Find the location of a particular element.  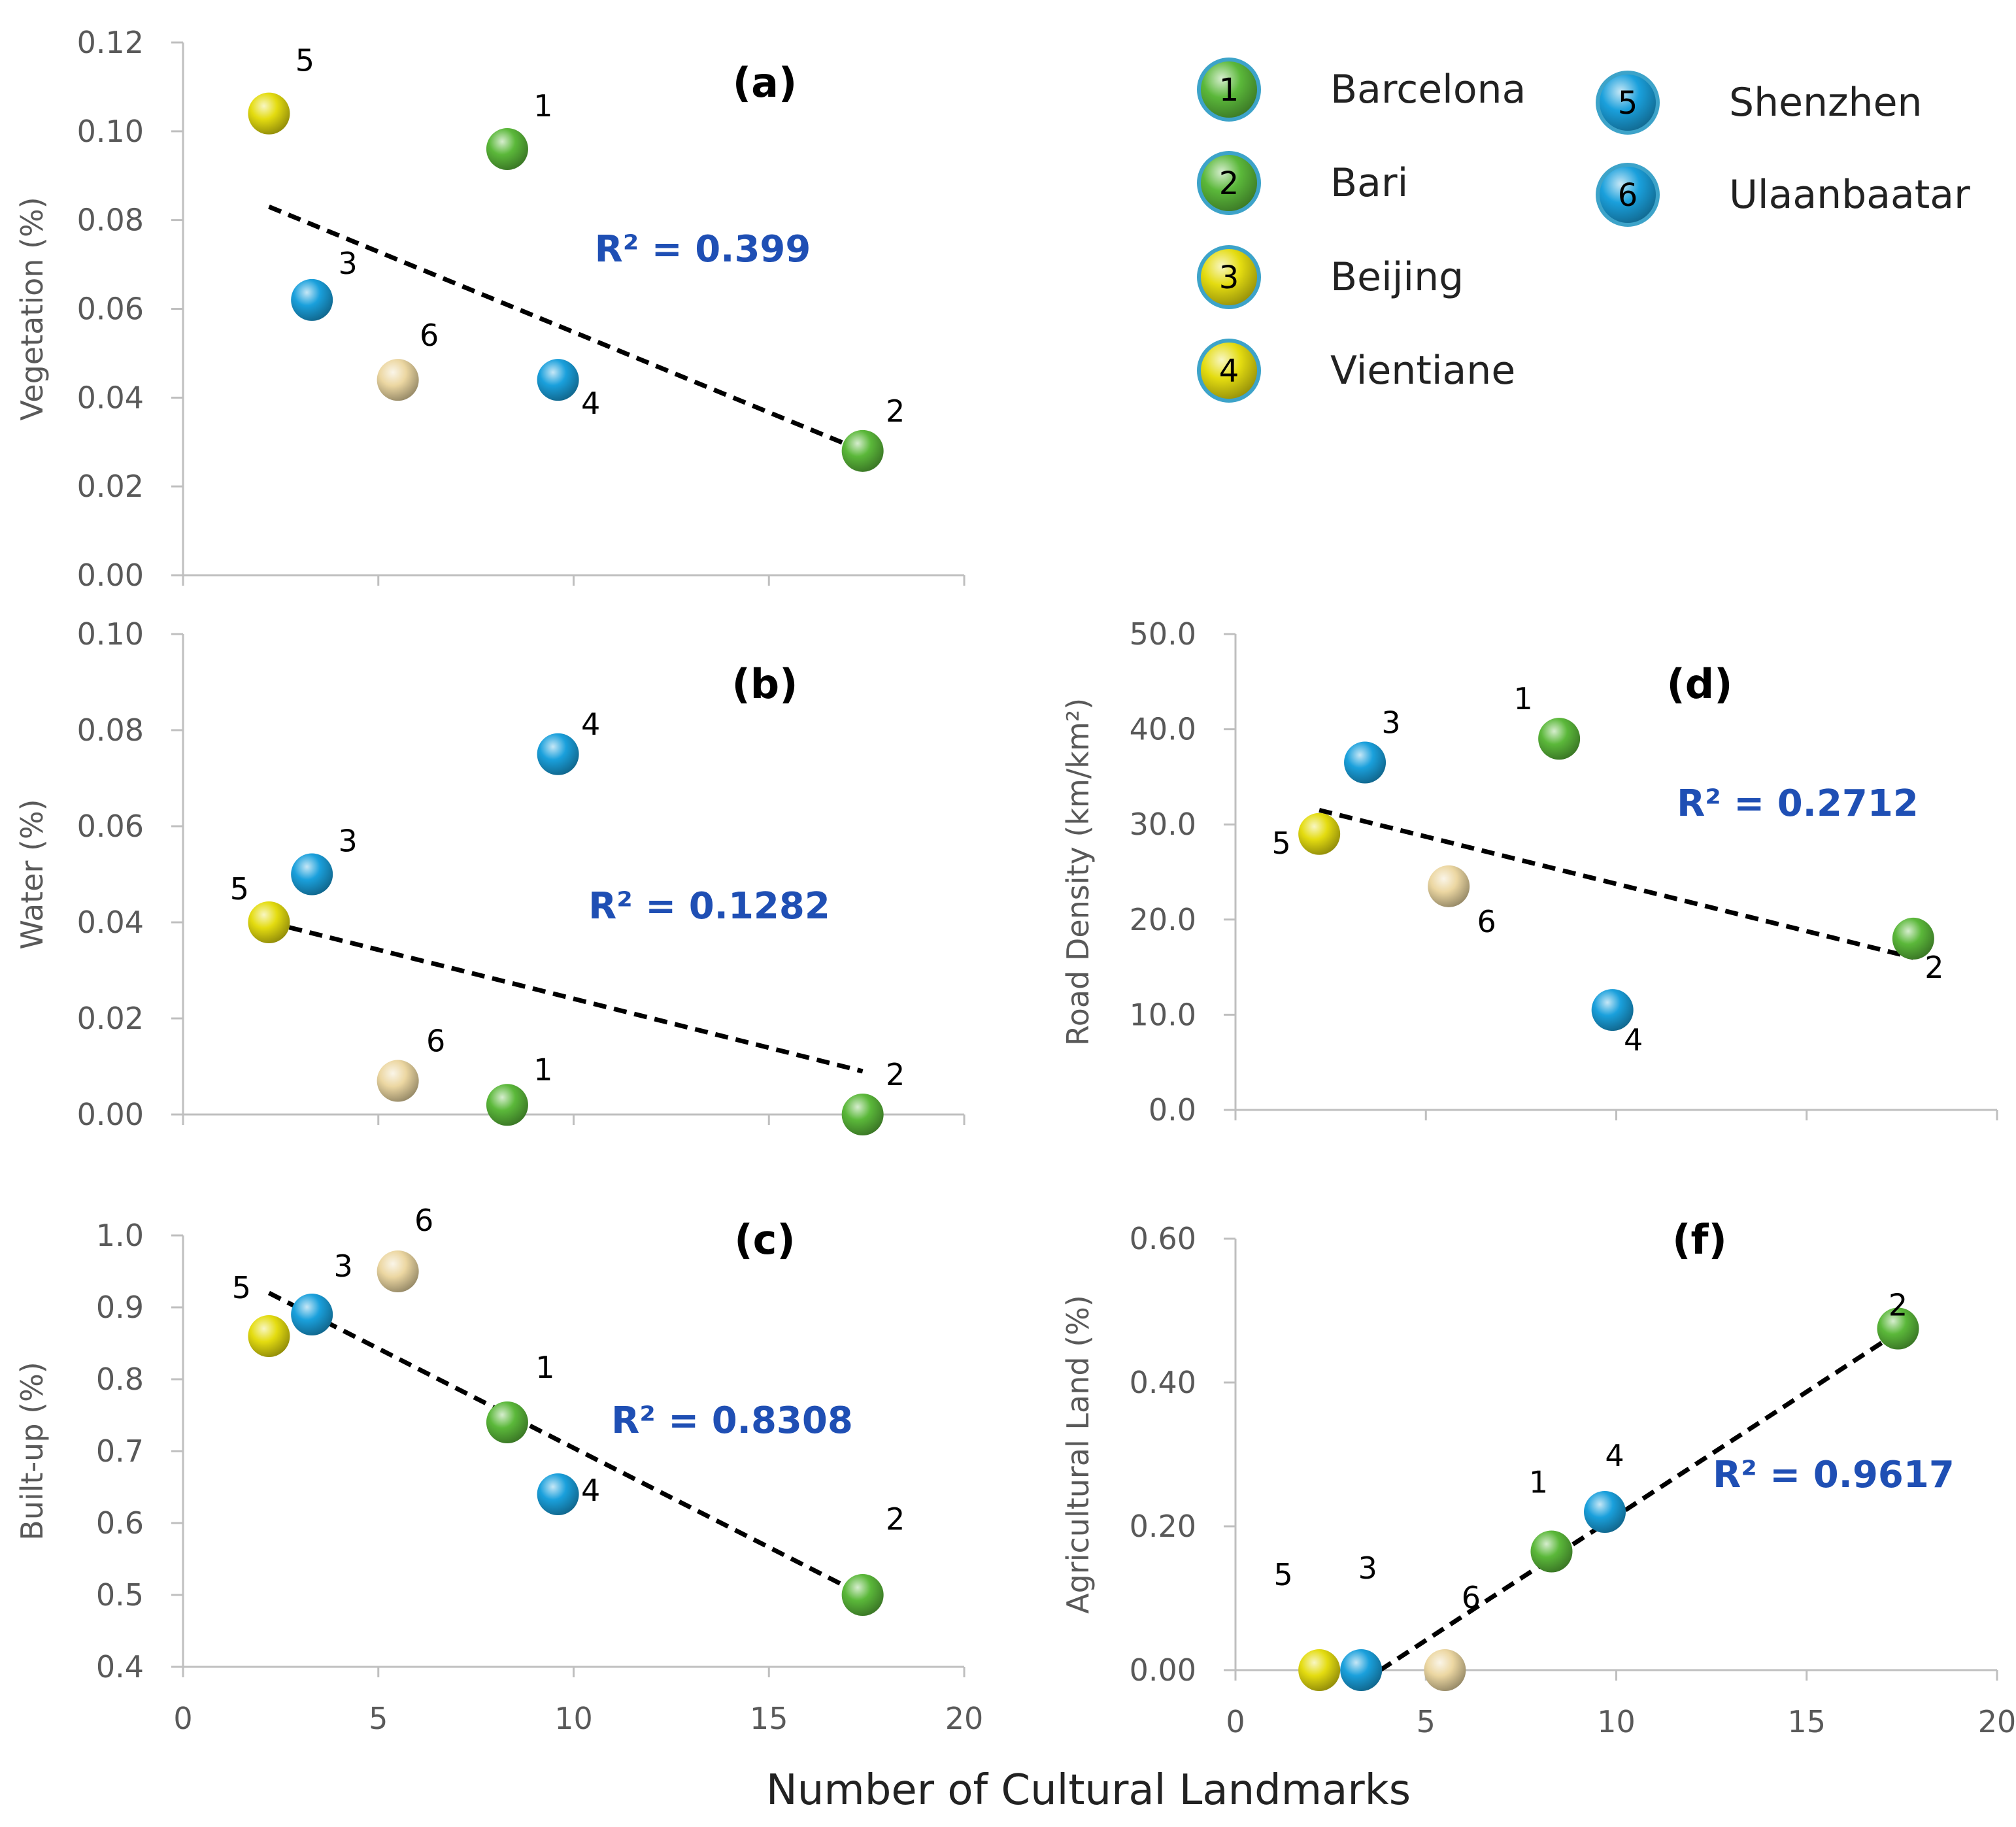

legend-number: 1 is located at coordinates (1229, 90).